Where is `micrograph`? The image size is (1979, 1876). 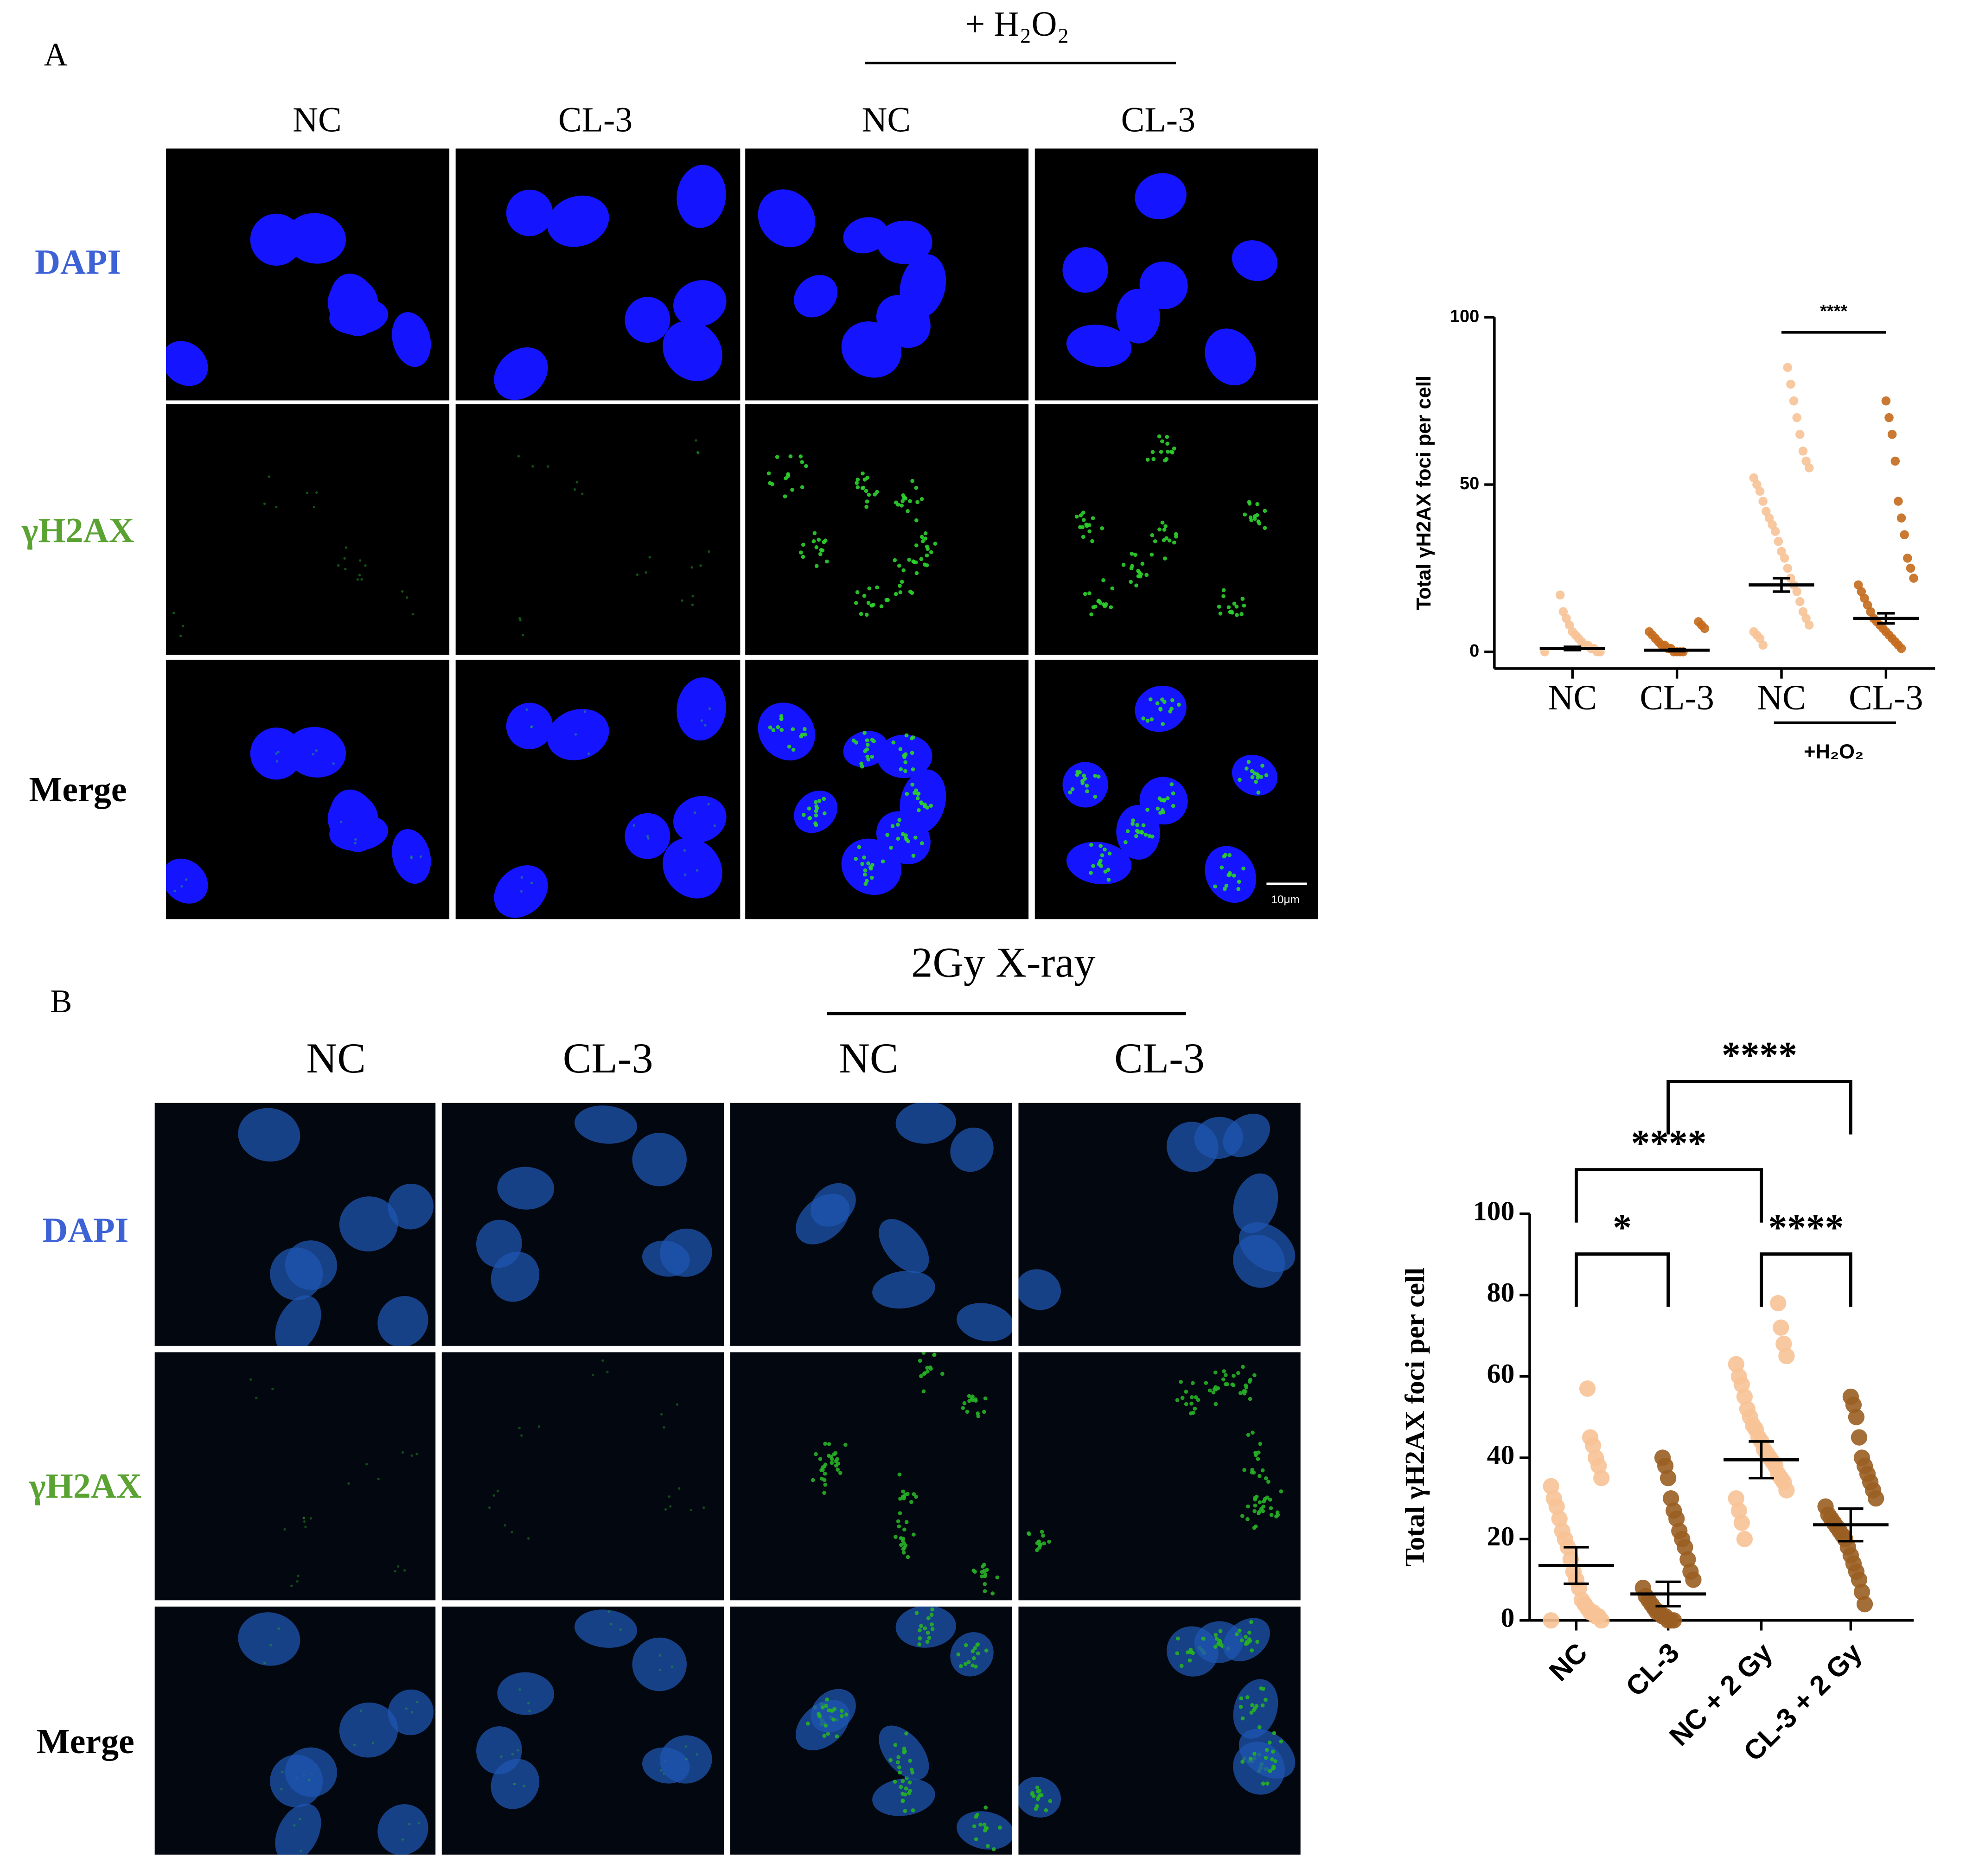
micrograph is located at coordinates (1160, 1476).